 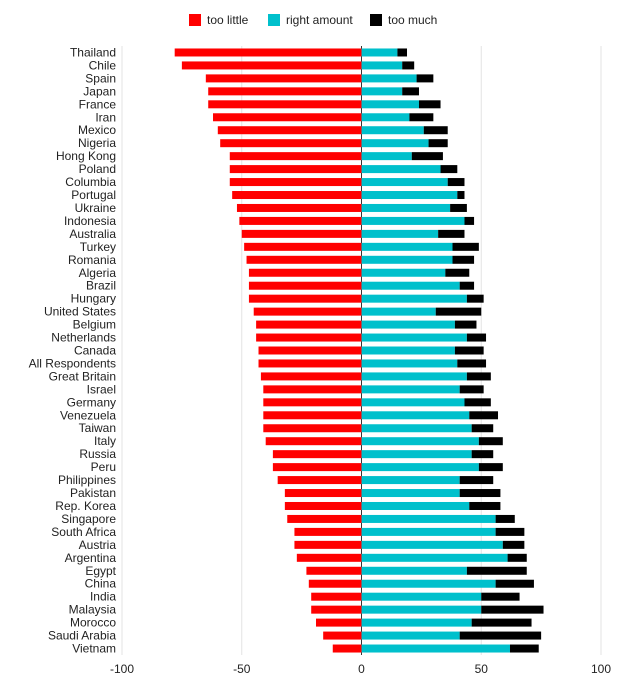 I want to click on category-label: Israel, so click(x=101, y=389).